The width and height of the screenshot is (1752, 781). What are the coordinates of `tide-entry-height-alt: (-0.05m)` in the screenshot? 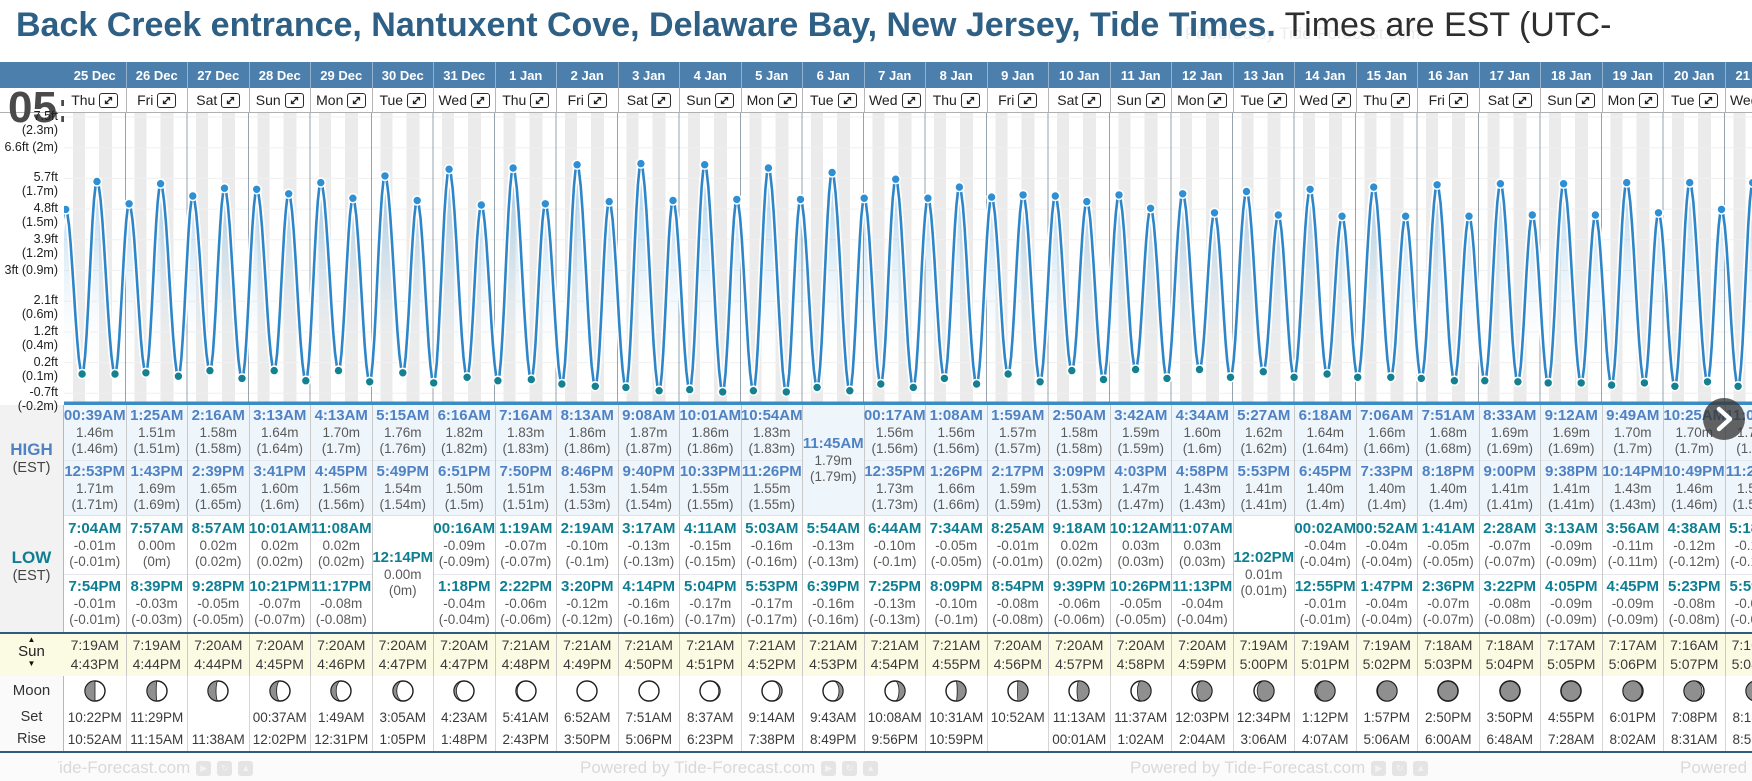 It's located at (218, 620).